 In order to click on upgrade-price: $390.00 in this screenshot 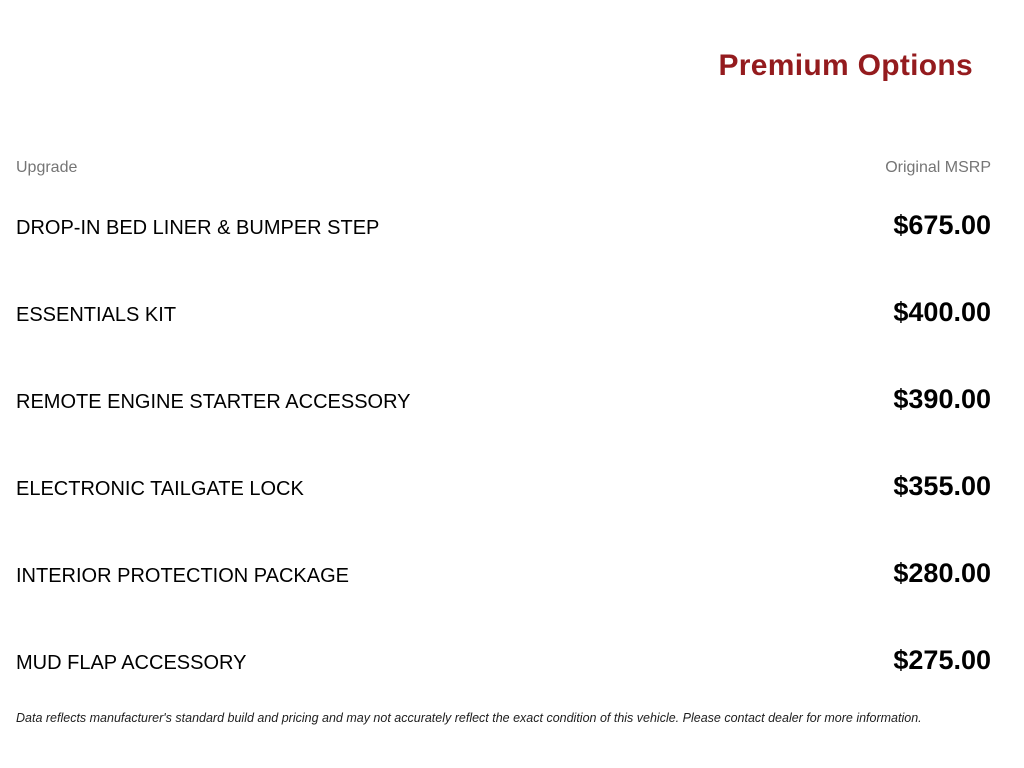, I will do `click(942, 399)`.